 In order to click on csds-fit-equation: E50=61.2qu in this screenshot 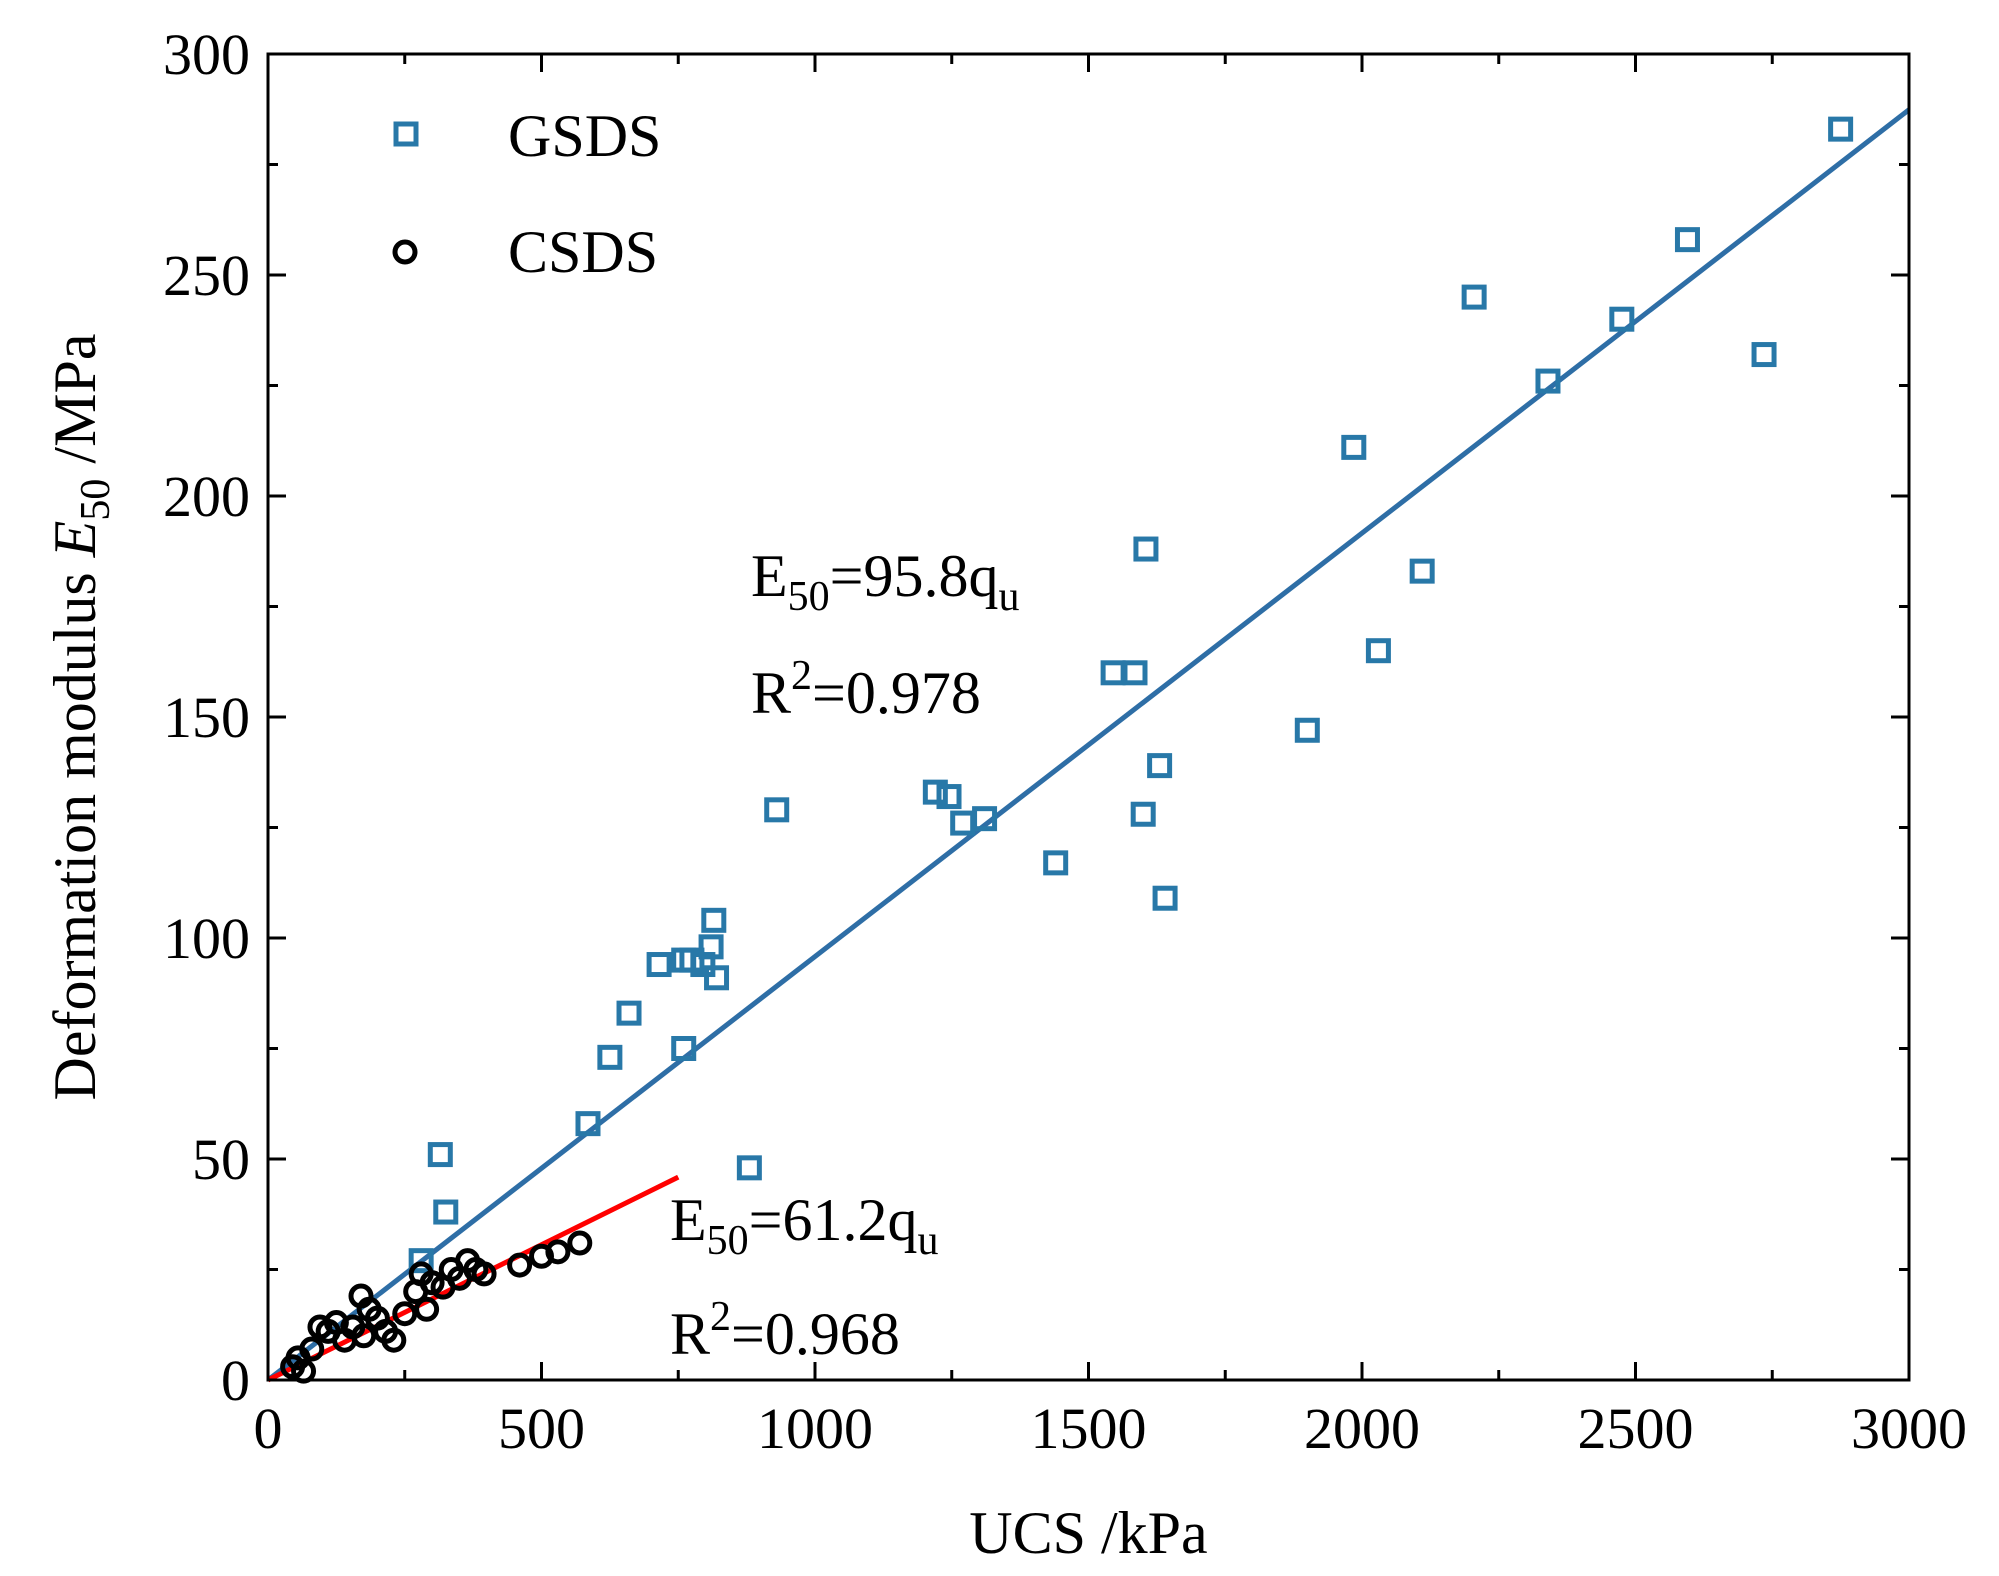, I will do `click(804, 1225)`.